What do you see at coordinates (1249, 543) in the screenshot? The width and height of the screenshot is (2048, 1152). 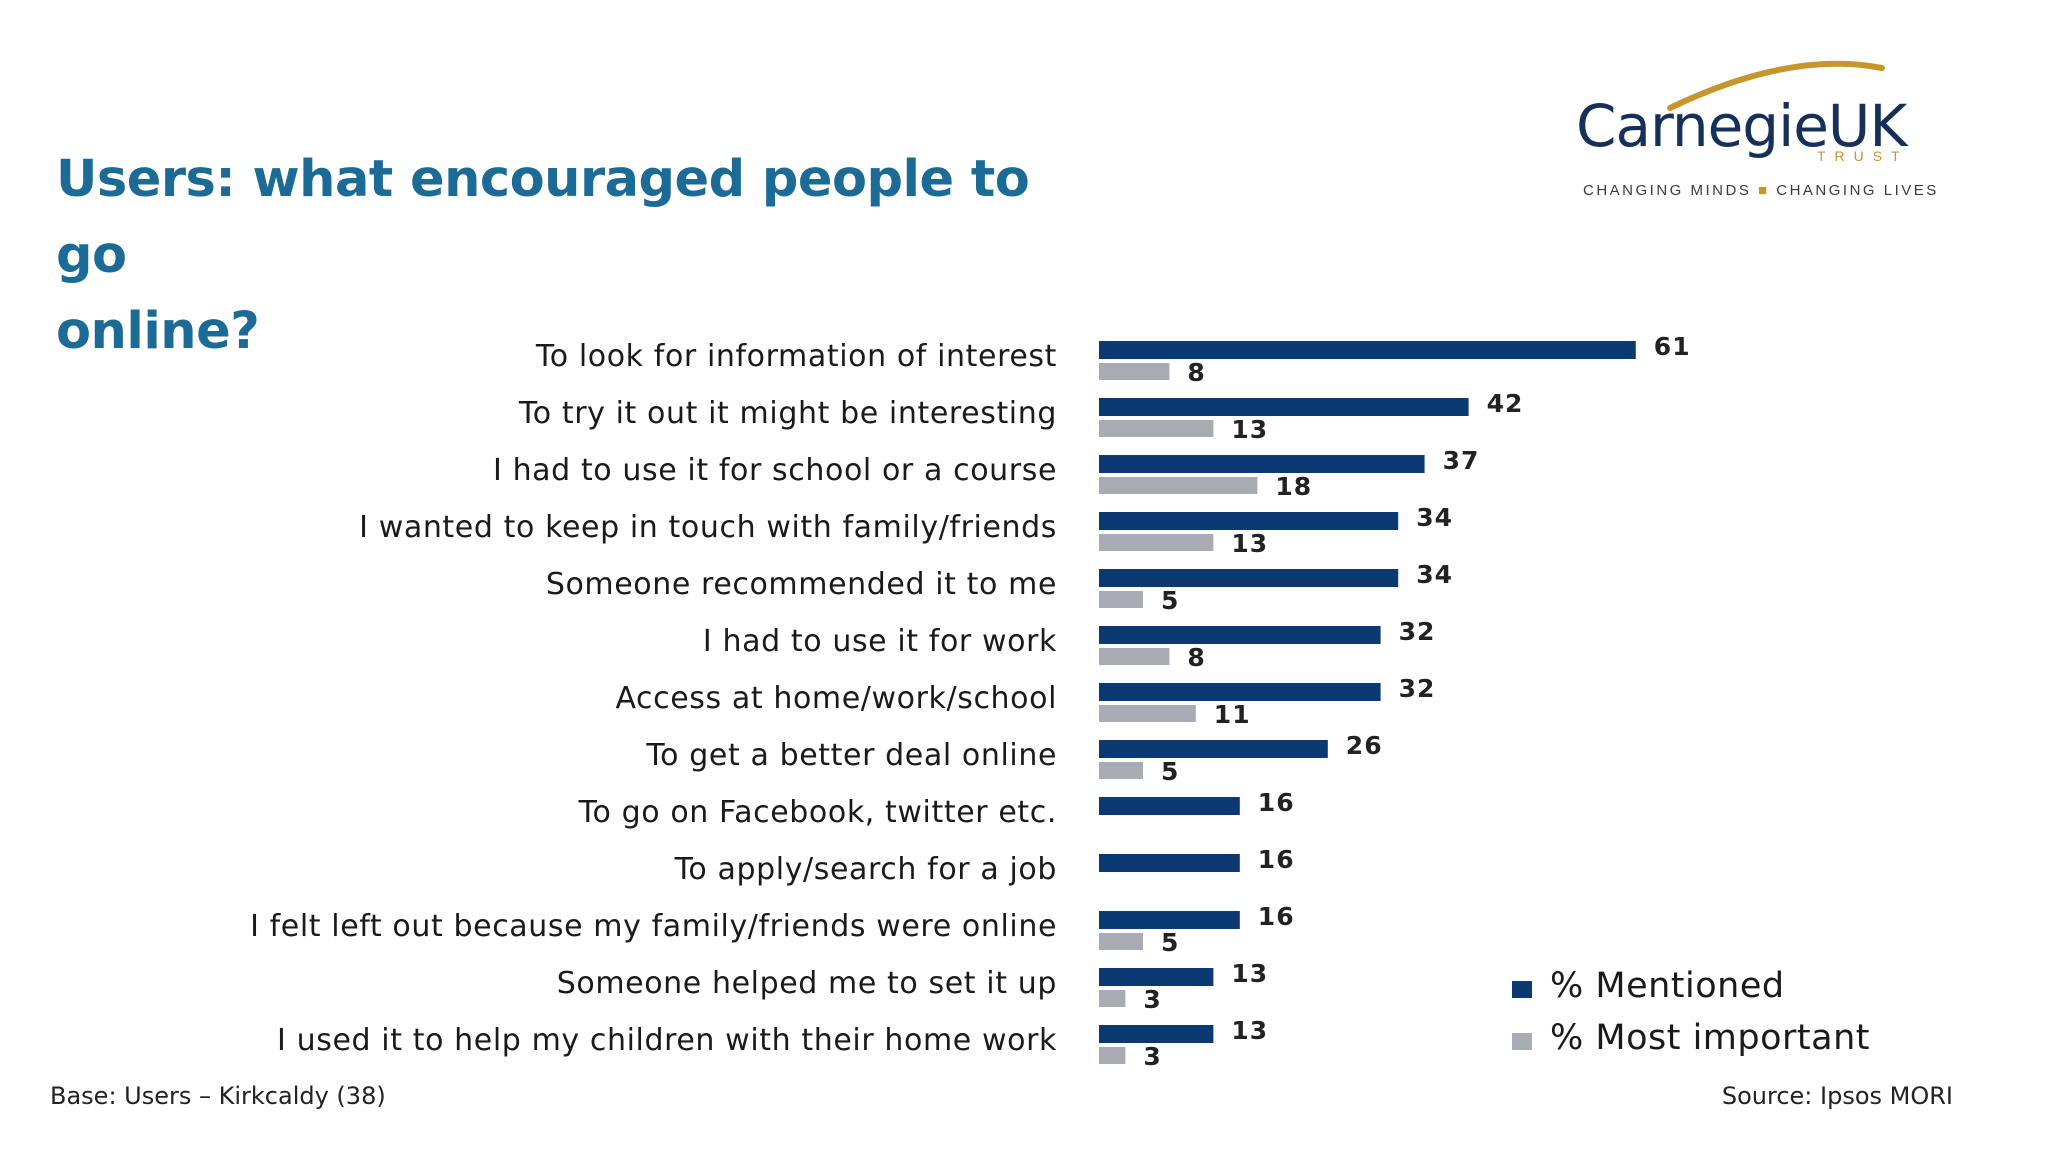 I see `value-label-most-important-i-wanted-to-keep-in-touch-with-family-friends: 13` at bounding box center [1249, 543].